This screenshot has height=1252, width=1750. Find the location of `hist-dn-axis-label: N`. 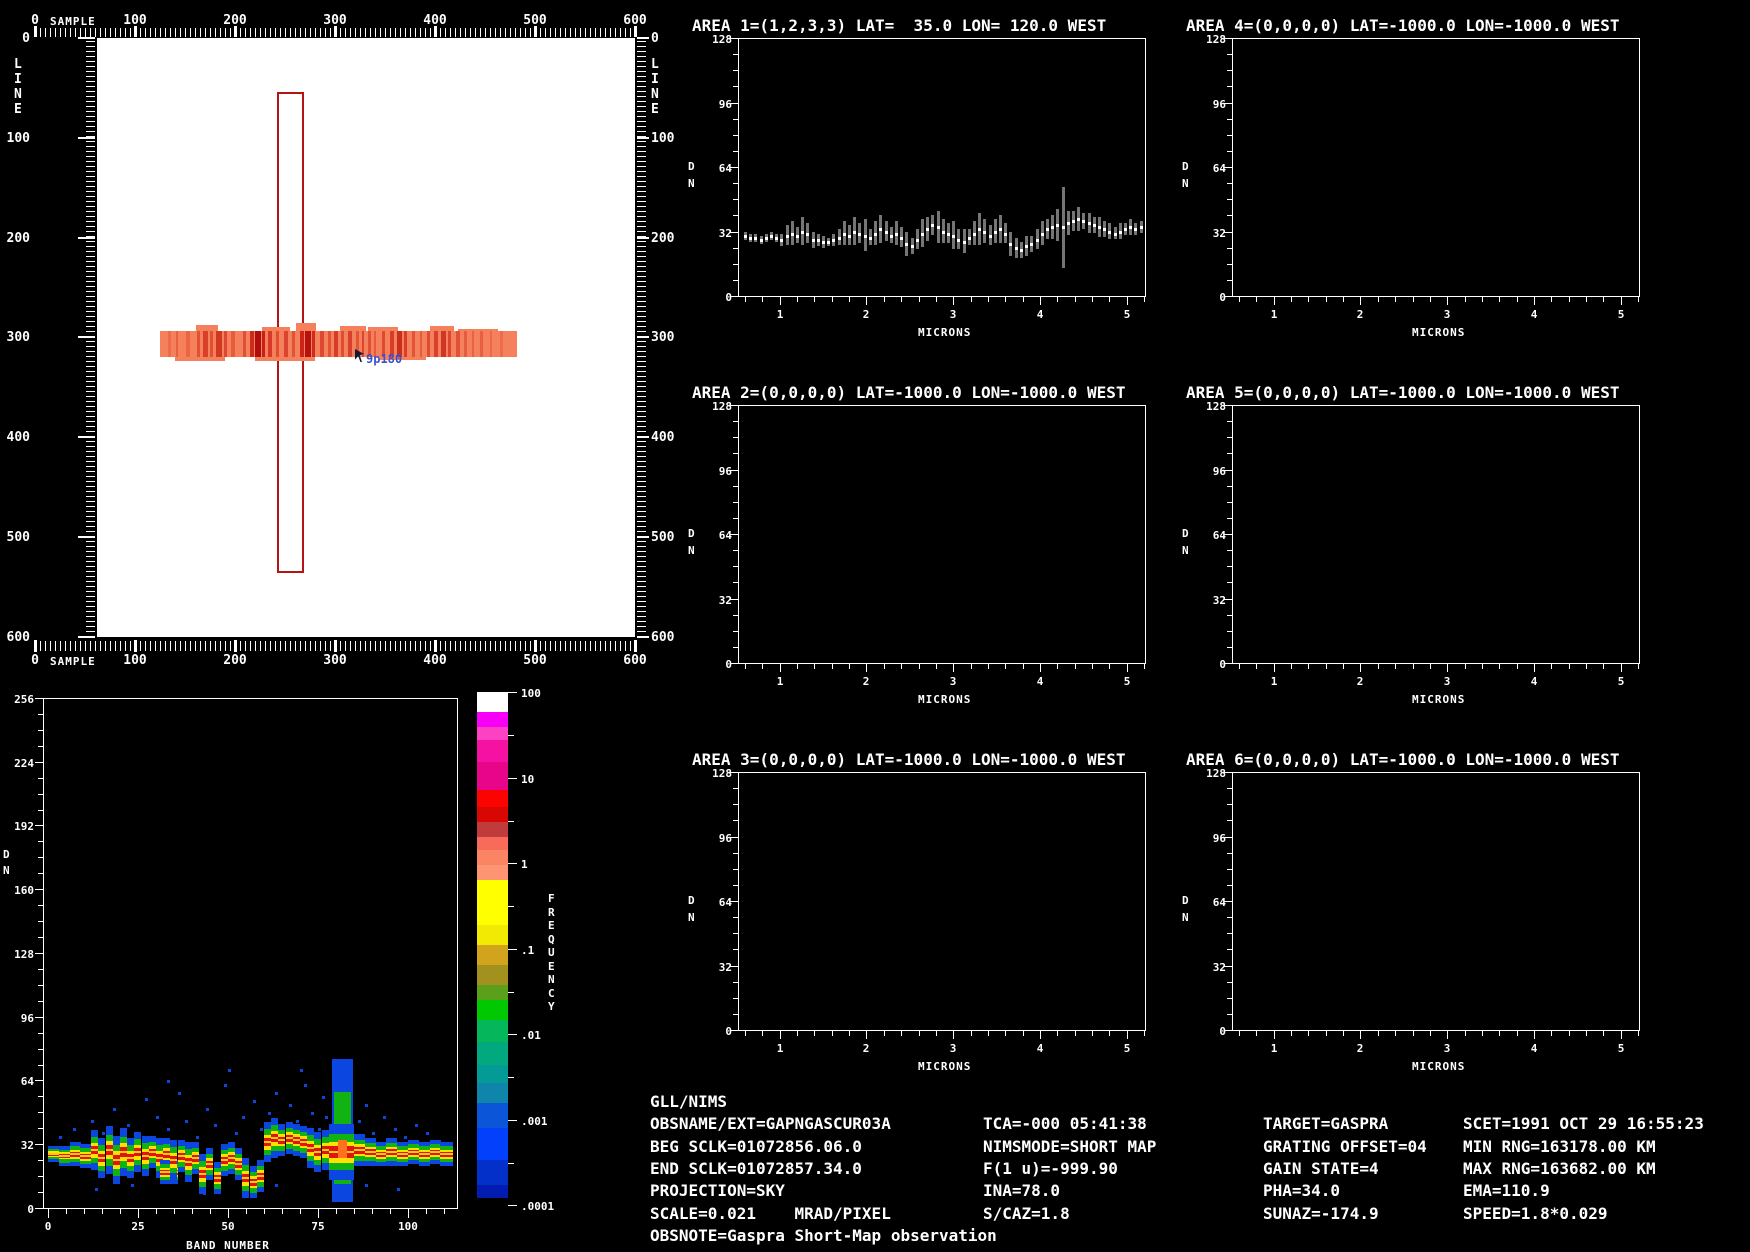

hist-dn-axis-label: N is located at coordinates (6, 870).